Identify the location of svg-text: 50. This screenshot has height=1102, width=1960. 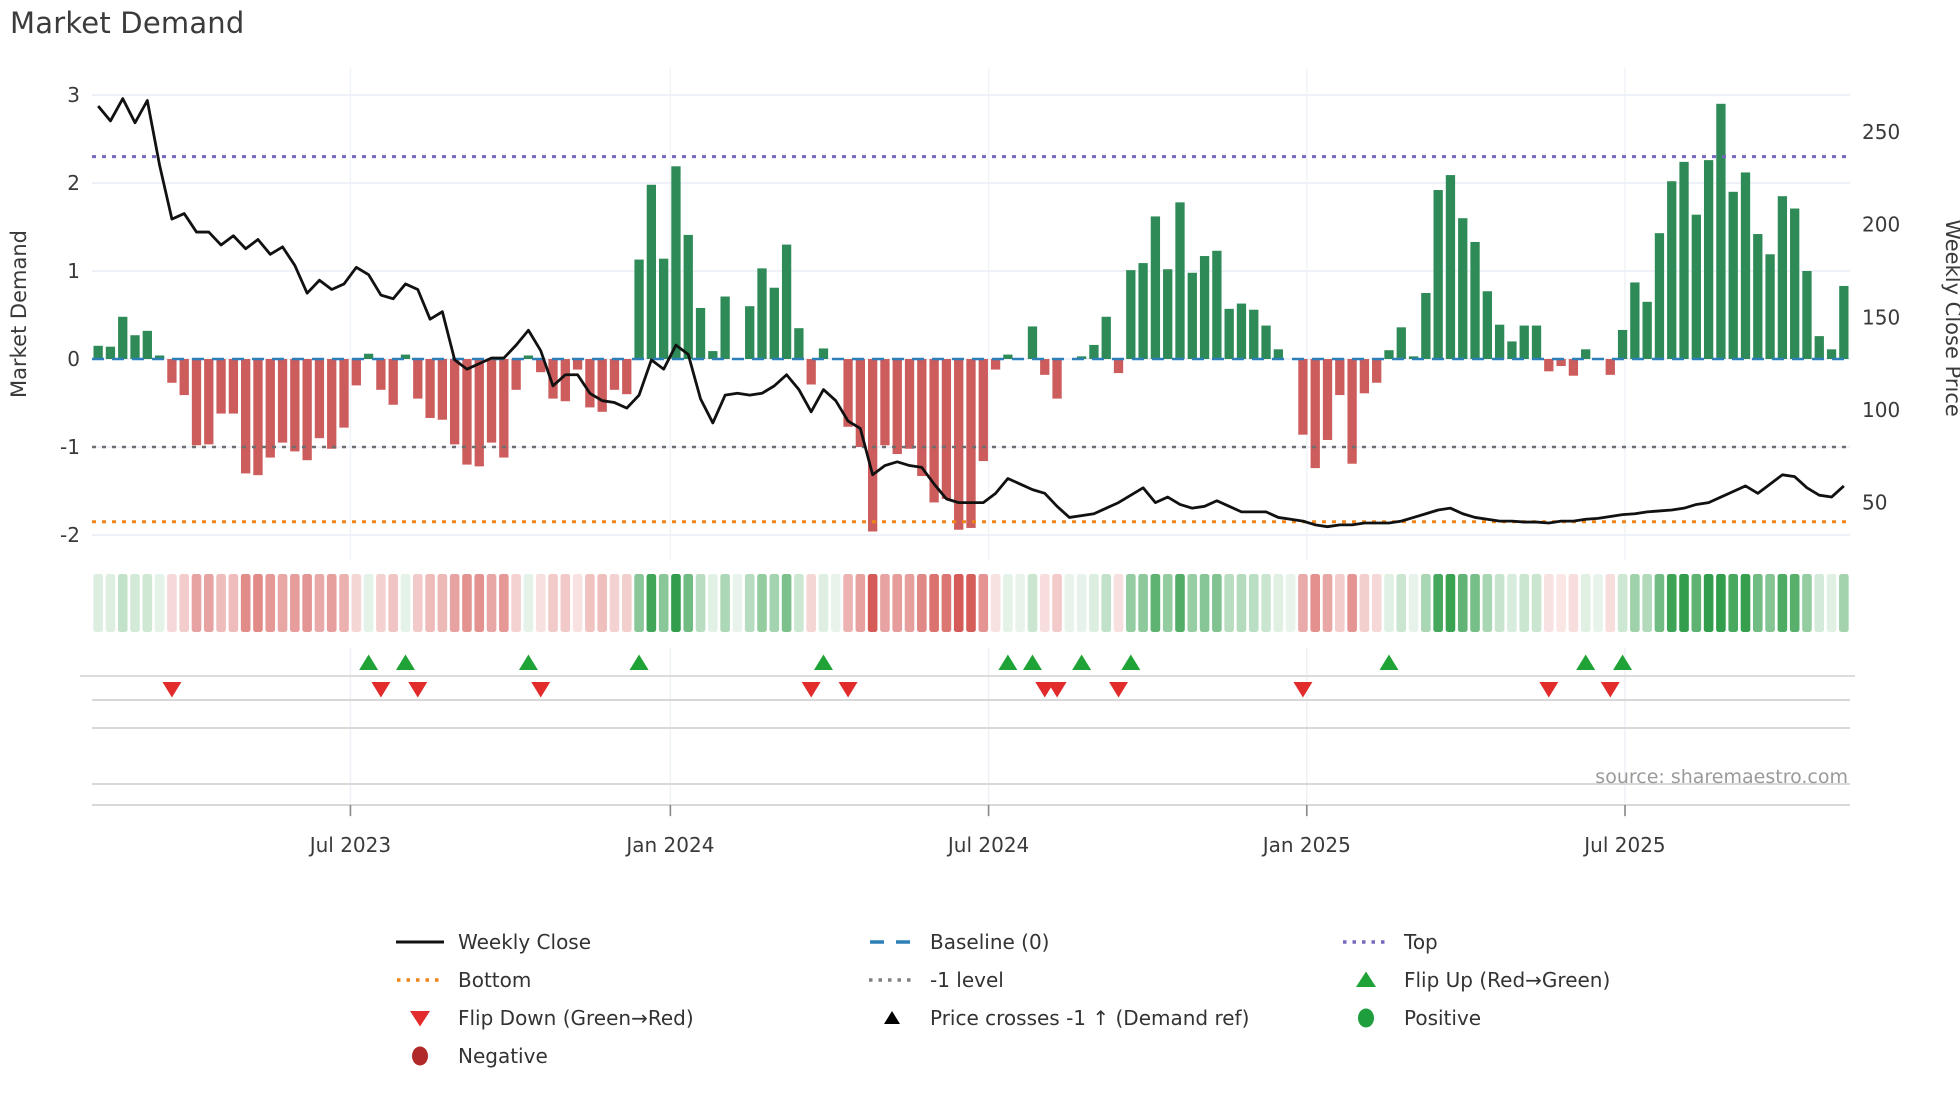
(1874, 503).